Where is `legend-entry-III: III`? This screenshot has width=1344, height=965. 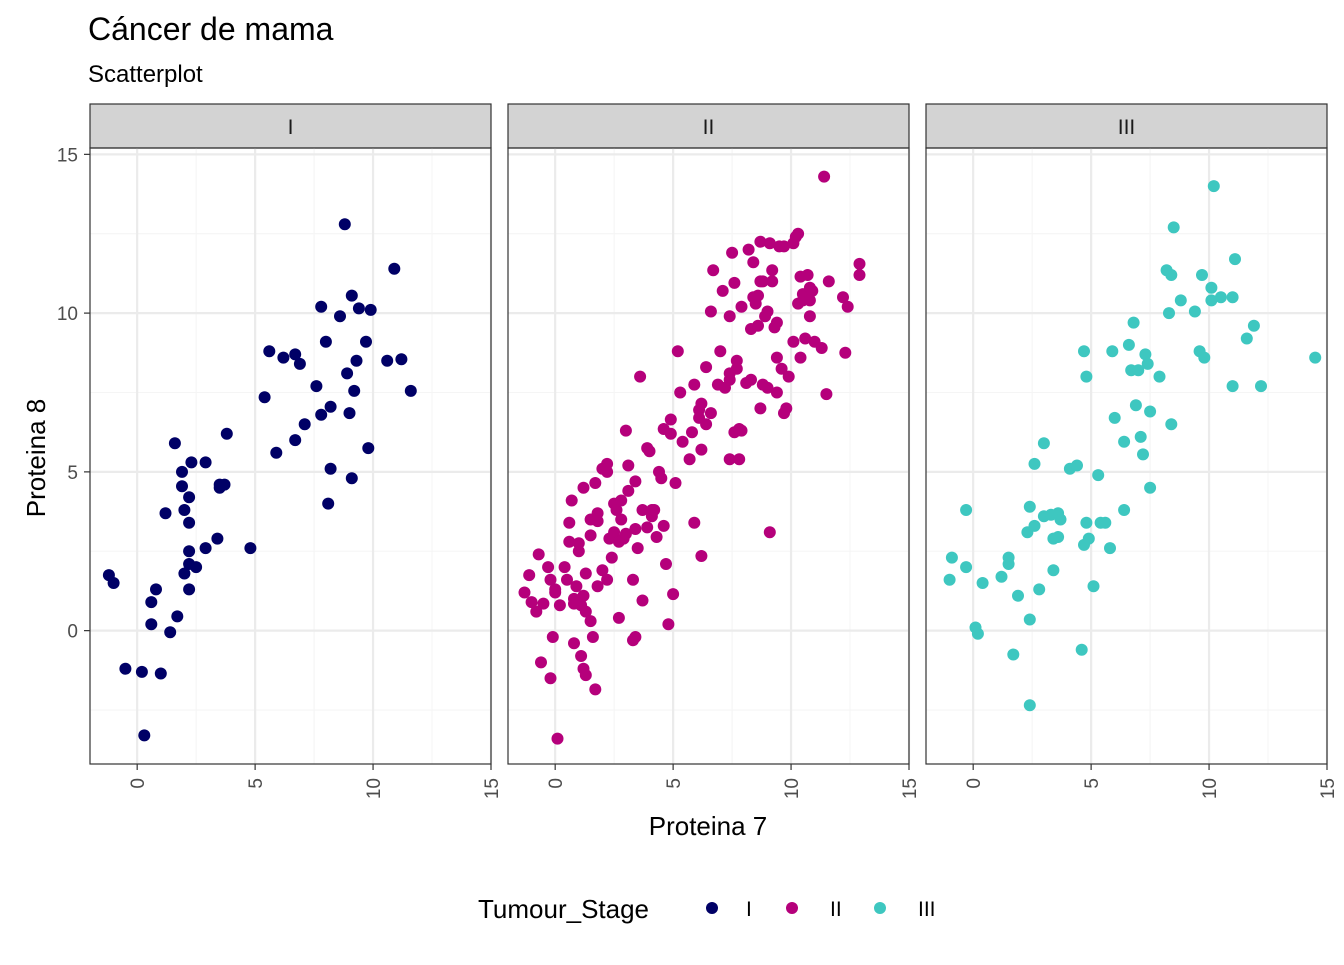 legend-entry-III: III is located at coordinates (905, 909).